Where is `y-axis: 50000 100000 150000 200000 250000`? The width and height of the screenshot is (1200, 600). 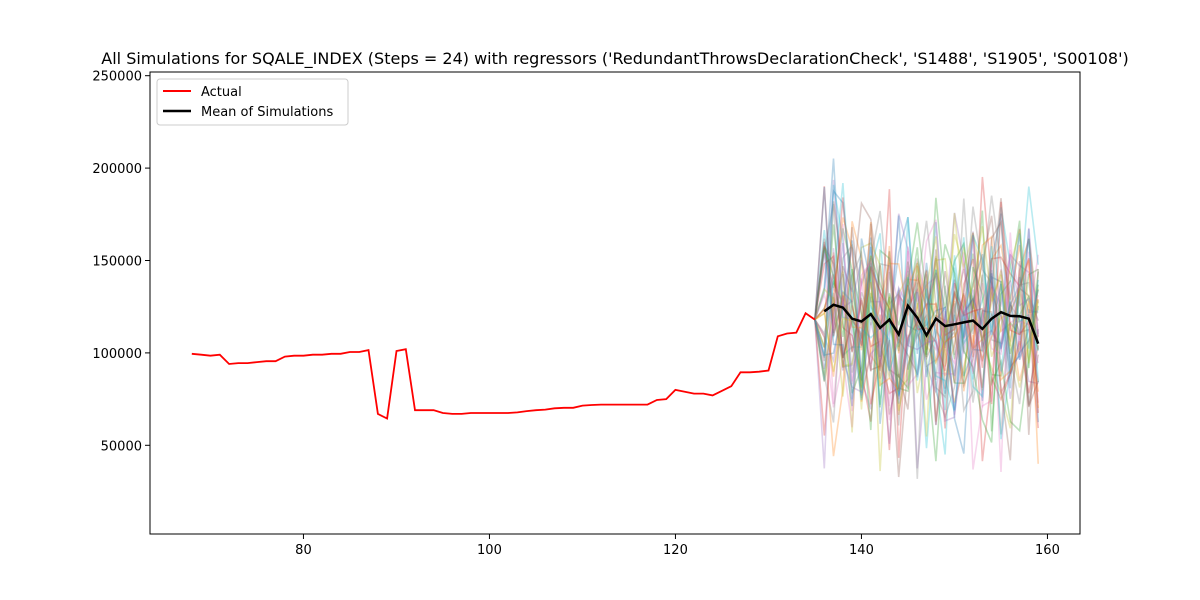
y-axis: 50000 100000 150000 200000 250000 is located at coordinates (121, 262).